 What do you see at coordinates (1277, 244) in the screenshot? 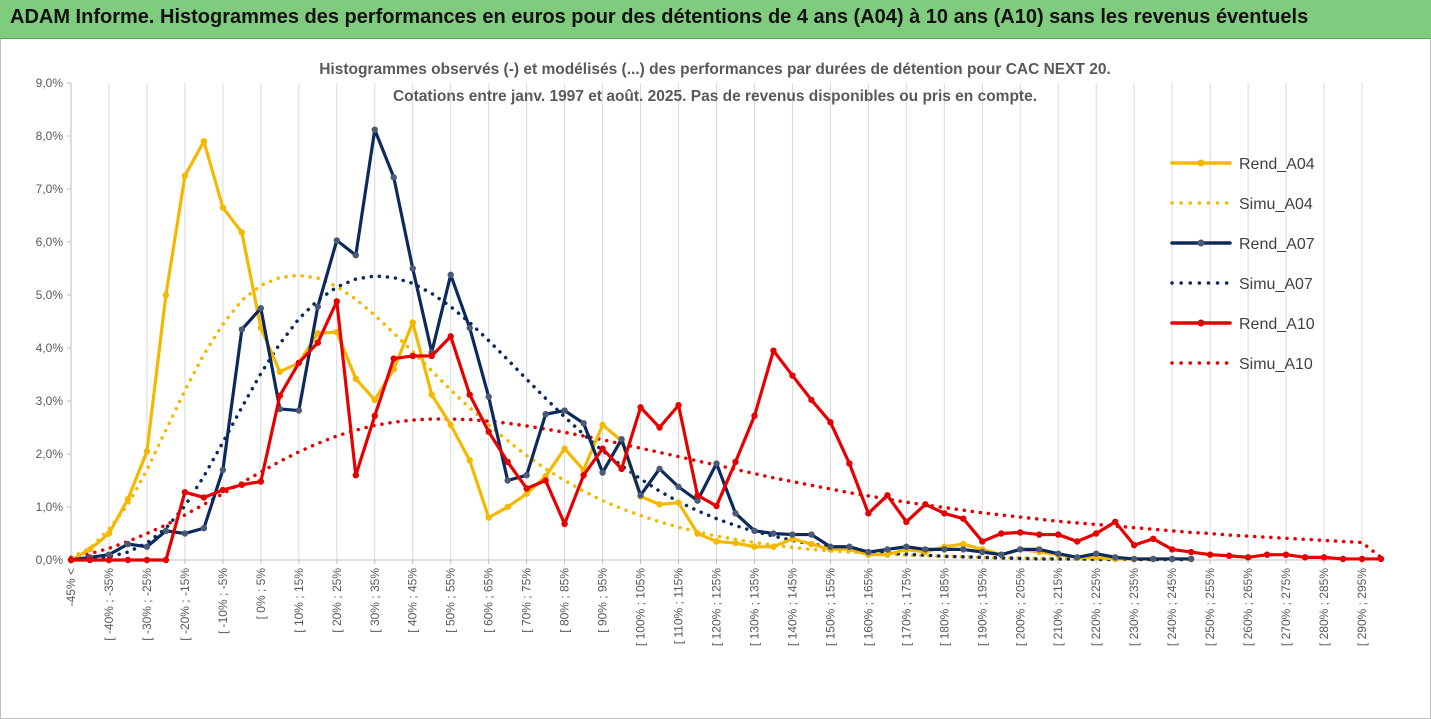
I see `legend-label: Rend_A07` at bounding box center [1277, 244].